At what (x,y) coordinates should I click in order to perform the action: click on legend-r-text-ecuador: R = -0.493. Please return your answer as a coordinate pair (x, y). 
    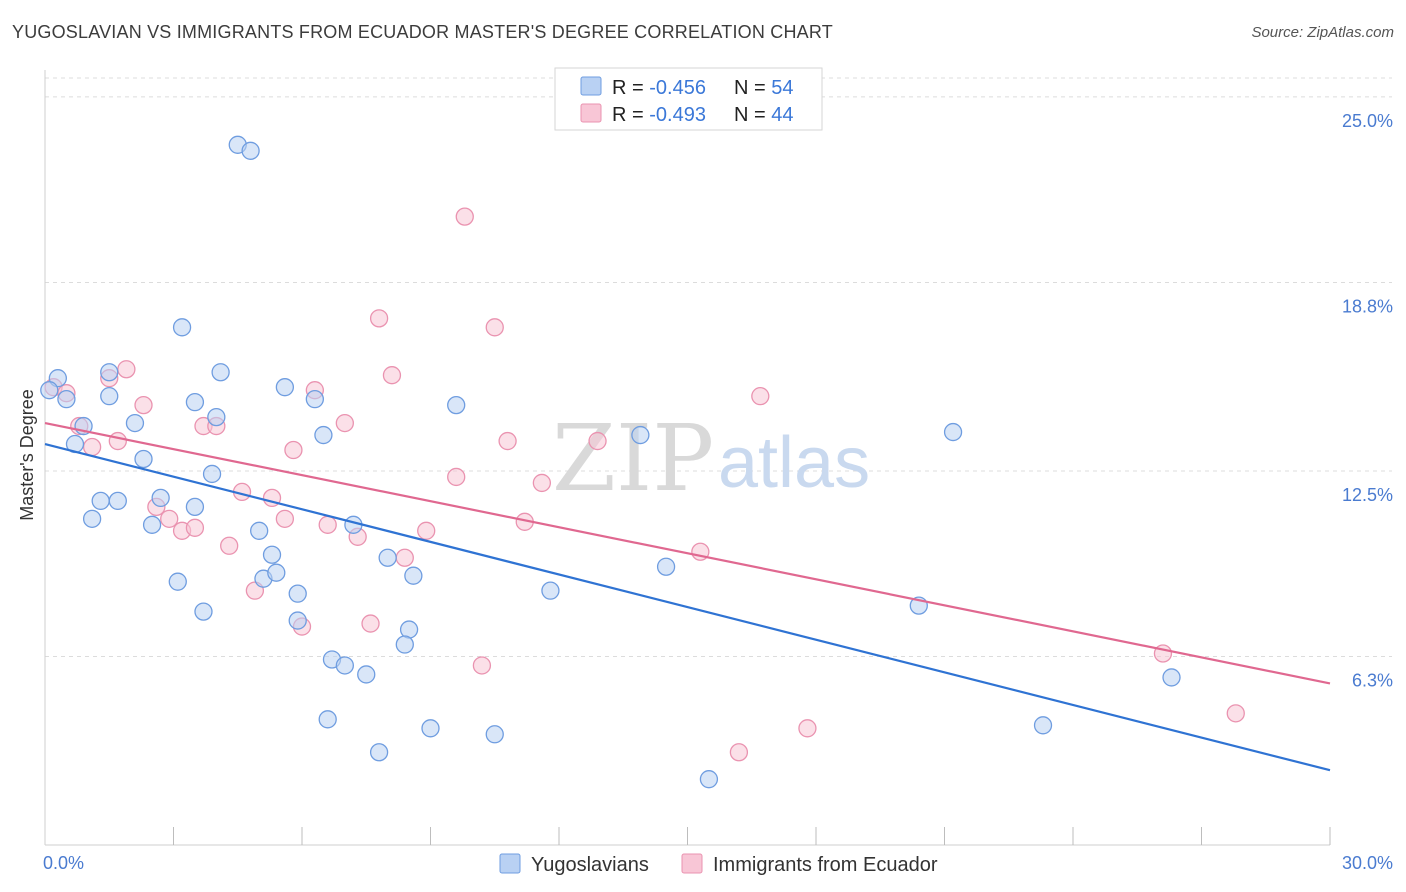
    Looking at the image, I should click on (659, 115).